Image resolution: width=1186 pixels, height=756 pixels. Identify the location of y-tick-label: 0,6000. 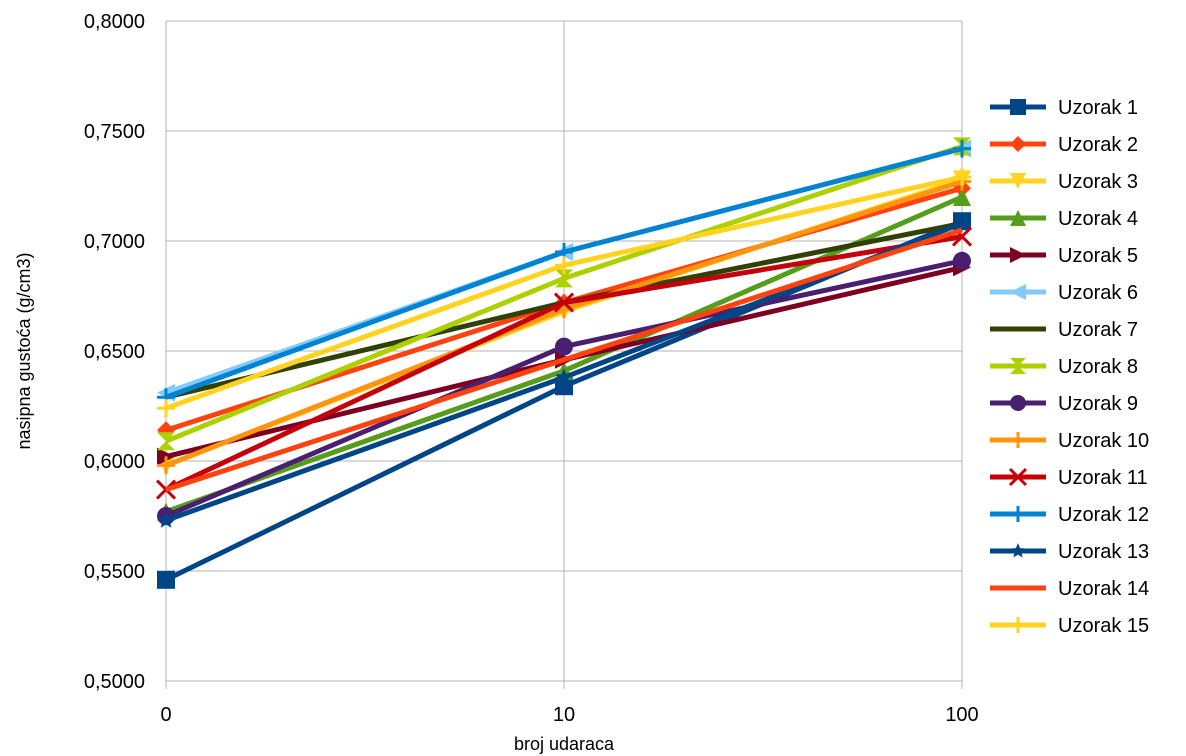
(114, 462).